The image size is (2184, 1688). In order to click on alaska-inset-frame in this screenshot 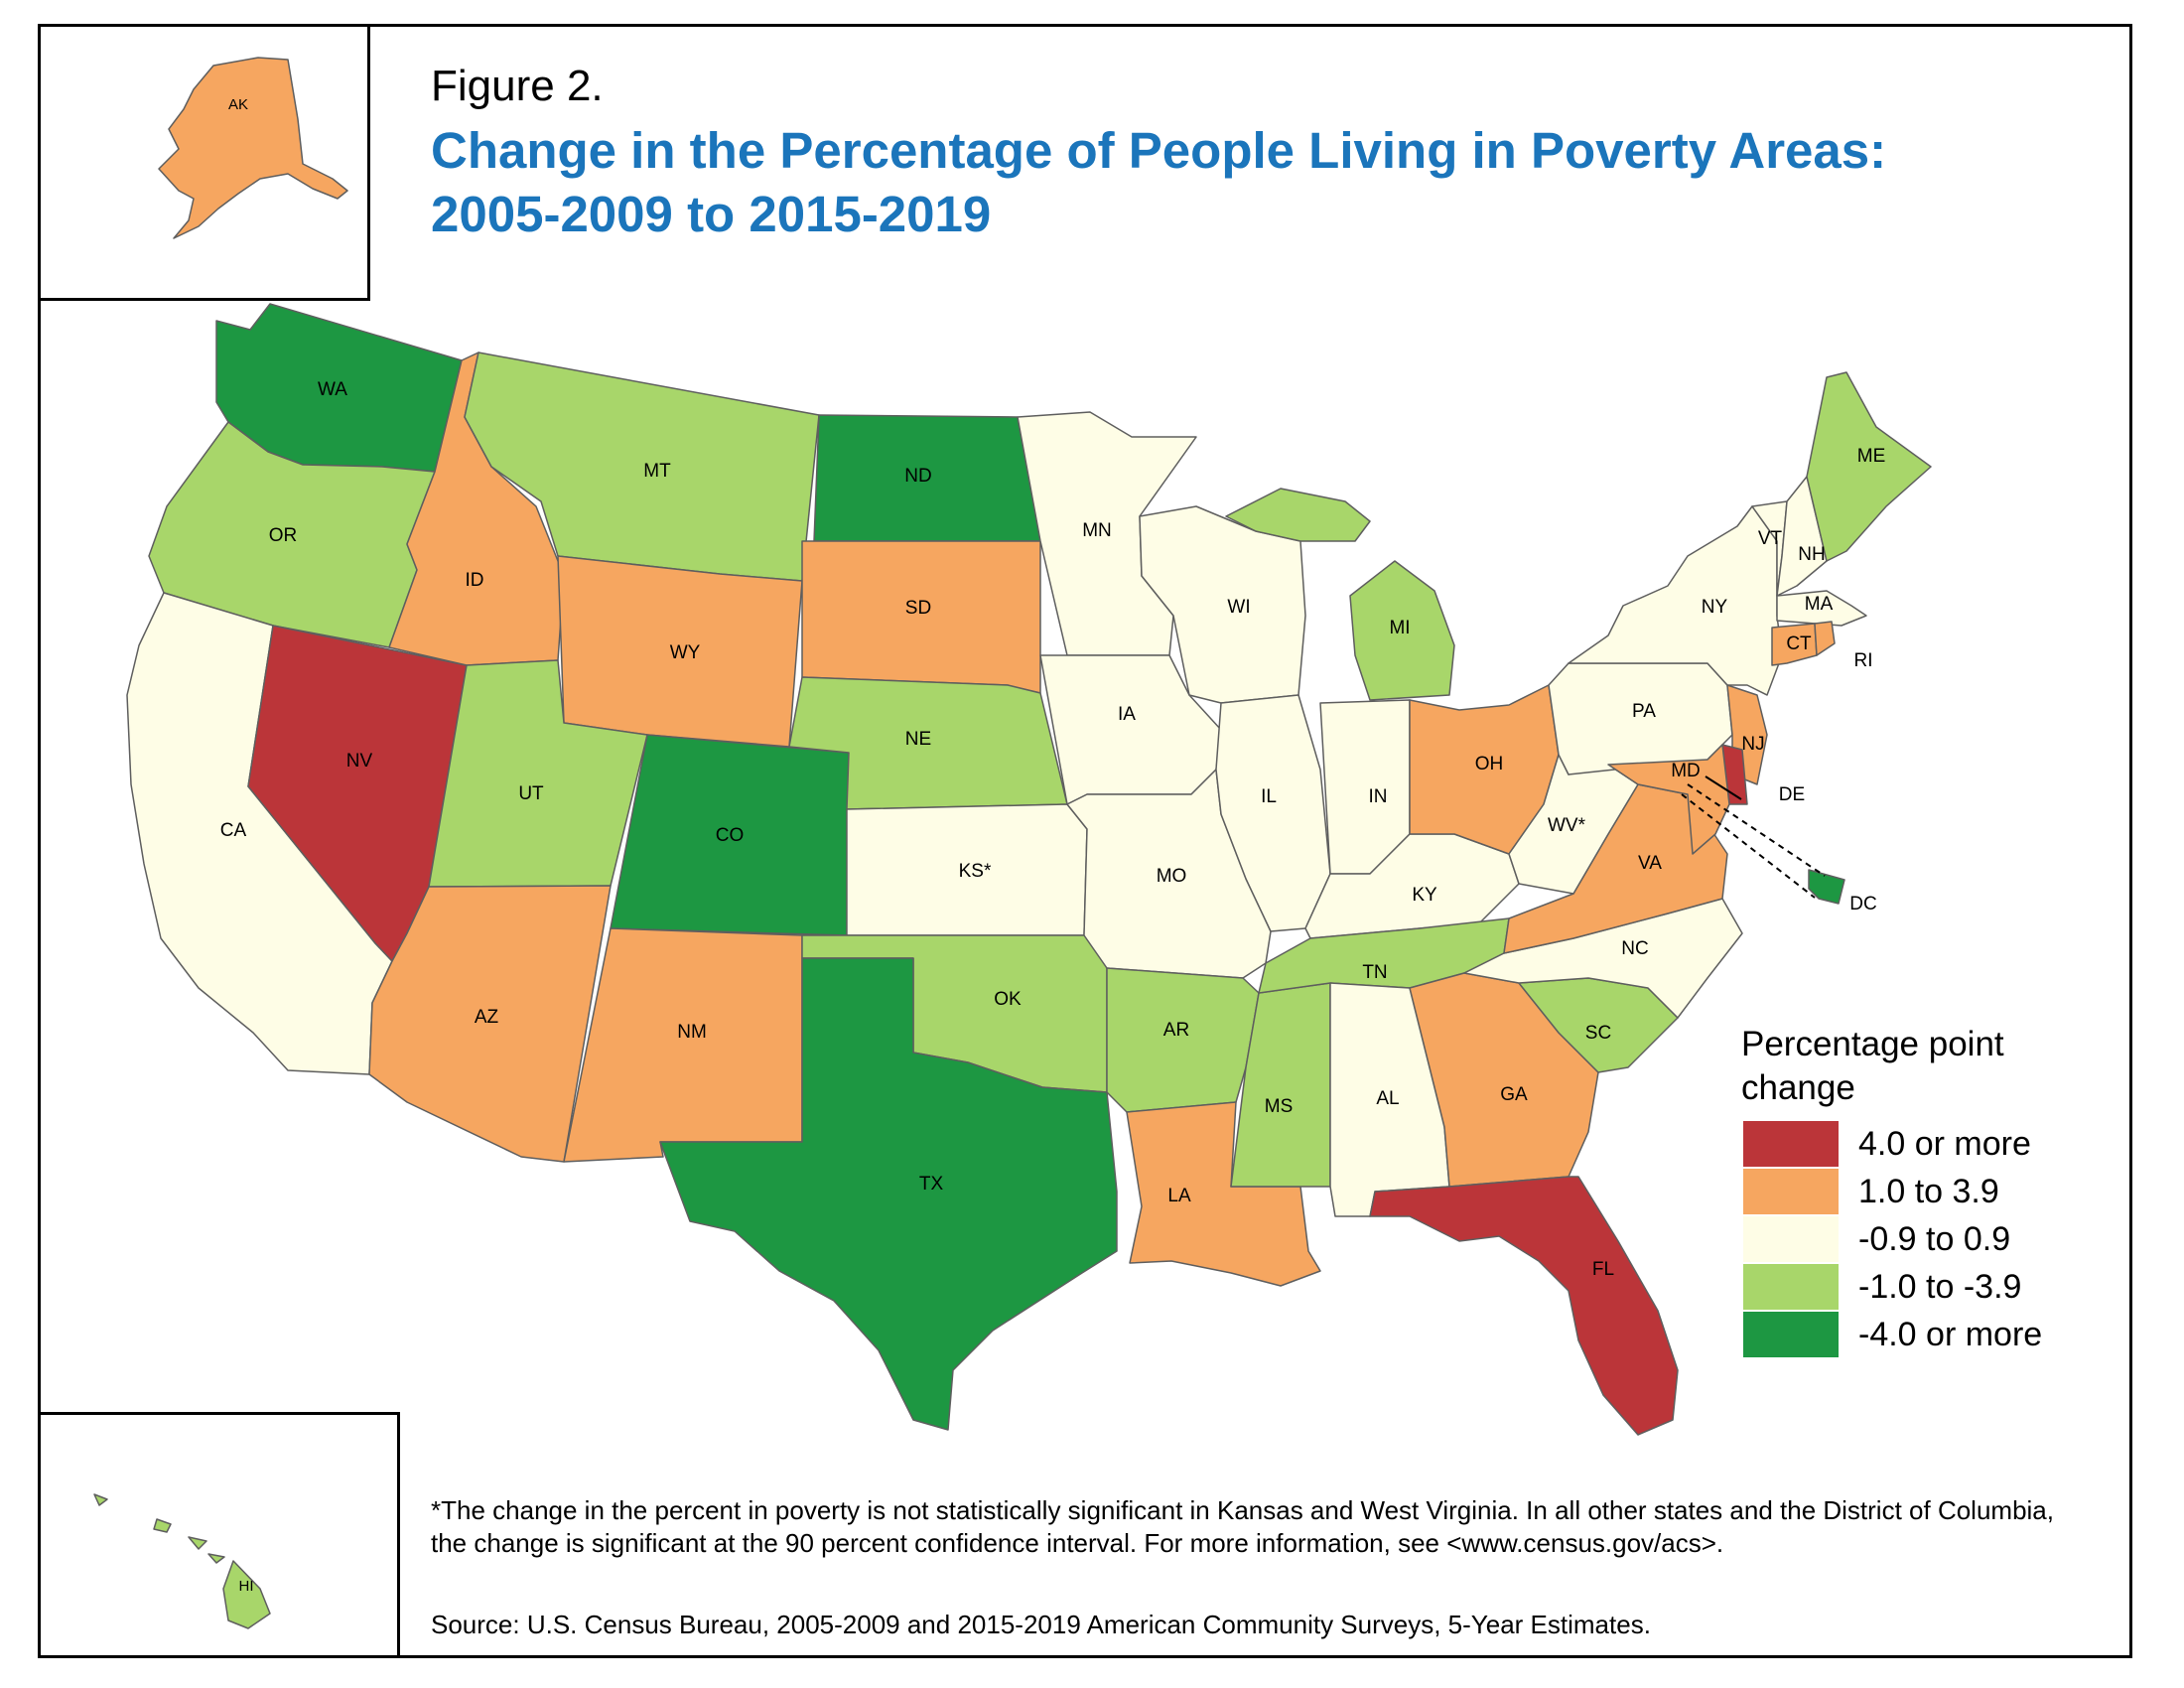, I will do `click(204, 162)`.